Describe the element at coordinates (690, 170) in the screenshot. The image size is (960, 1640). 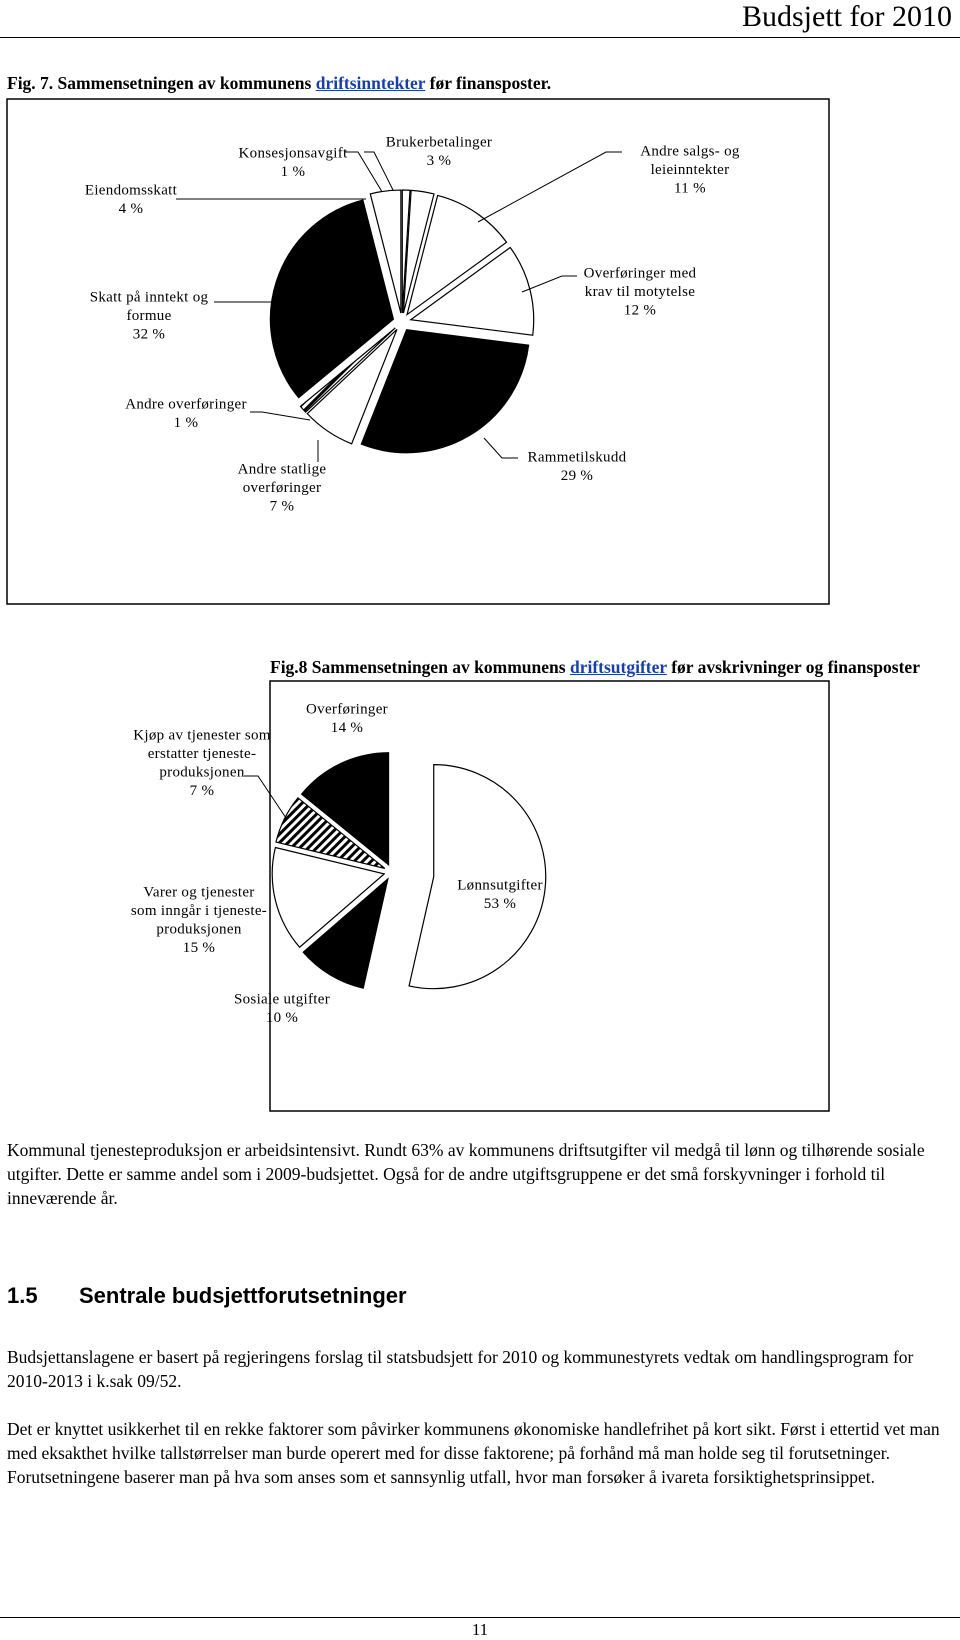
I see `slice-label: leieinntekter` at that location.